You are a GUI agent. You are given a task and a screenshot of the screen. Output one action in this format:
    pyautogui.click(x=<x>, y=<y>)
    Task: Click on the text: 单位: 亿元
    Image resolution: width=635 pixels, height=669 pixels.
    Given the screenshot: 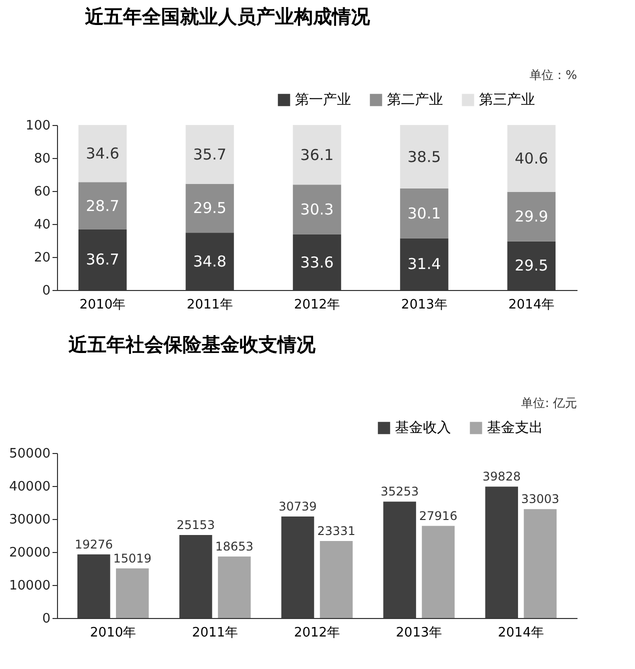 What is the action you would take?
    pyautogui.click(x=549, y=403)
    